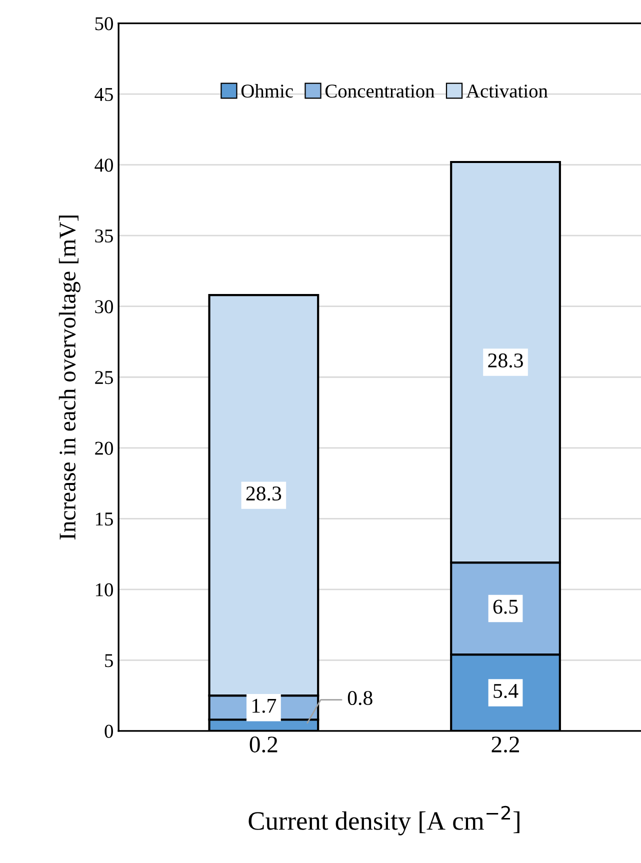 This screenshot has width=641, height=863. What do you see at coordinates (103, 95) in the screenshot?
I see `y-tick-label: 45` at bounding box center [103, 95].